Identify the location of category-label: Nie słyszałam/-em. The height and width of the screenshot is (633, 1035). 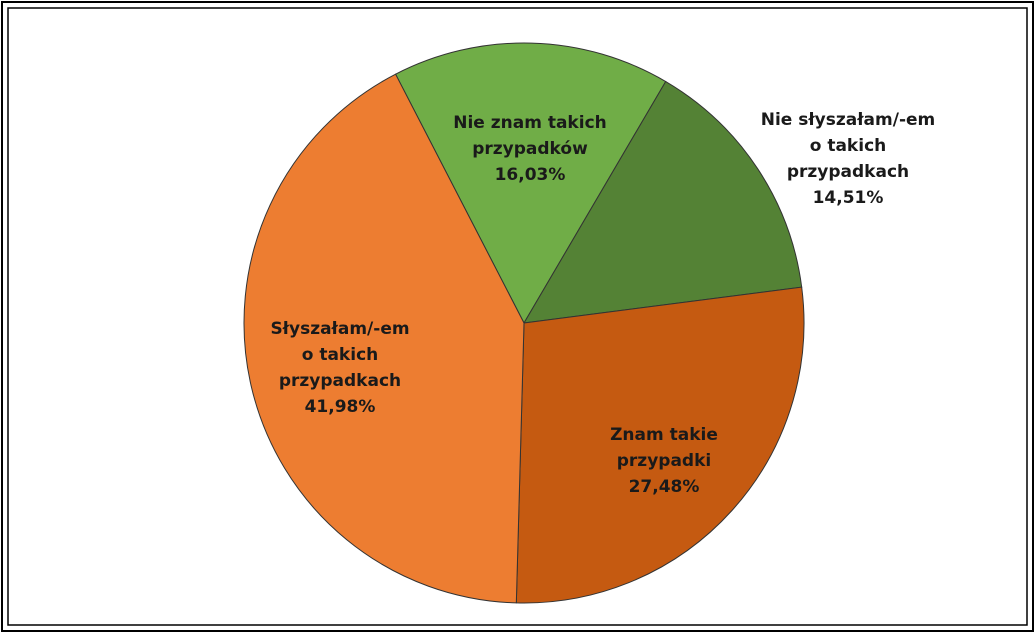
(848, 120).